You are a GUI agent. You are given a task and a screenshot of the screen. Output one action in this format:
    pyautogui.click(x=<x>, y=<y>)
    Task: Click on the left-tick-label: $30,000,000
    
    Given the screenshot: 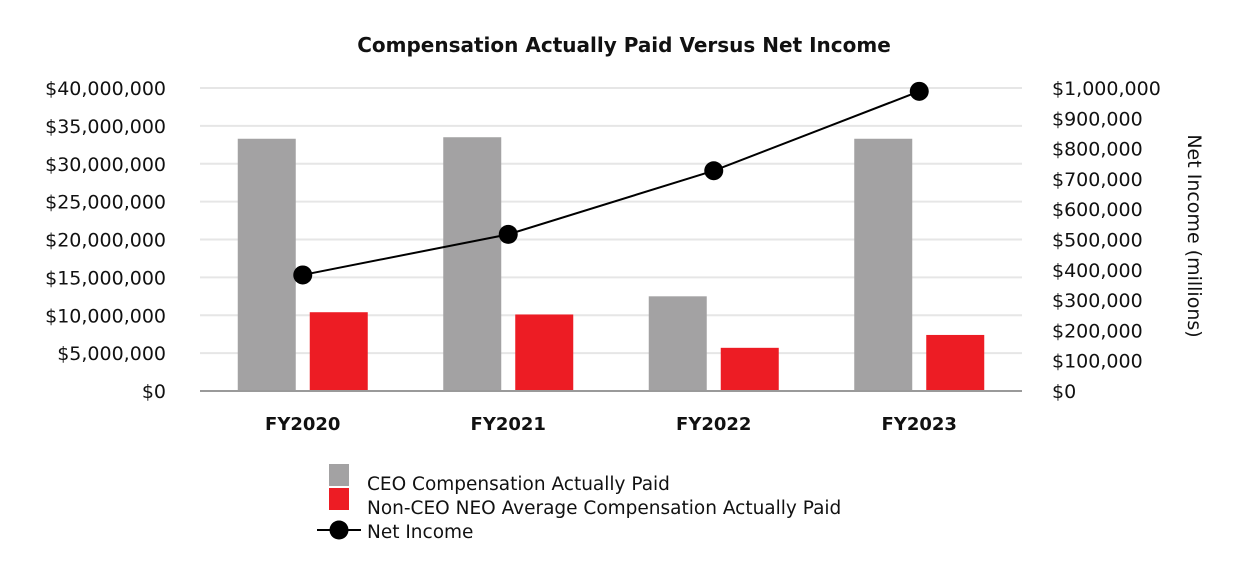 What is the action you would take?
    pyautogui.click(x=105, y=165)
    